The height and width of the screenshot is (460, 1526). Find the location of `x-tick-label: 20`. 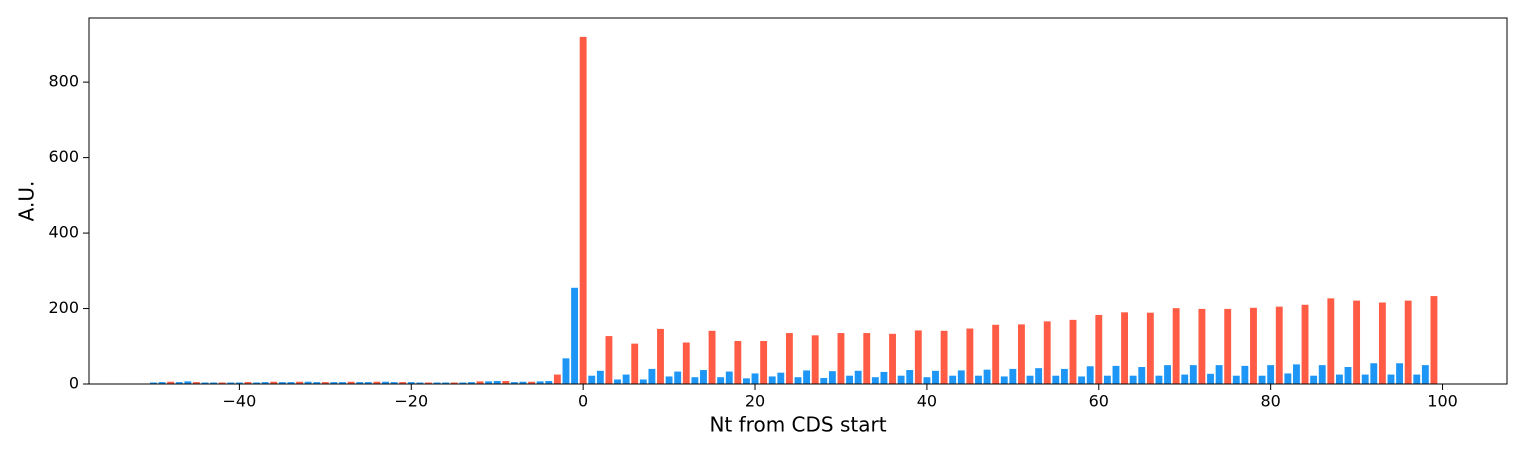

x-tick-label: 20 is located at coordinates (755, 401).